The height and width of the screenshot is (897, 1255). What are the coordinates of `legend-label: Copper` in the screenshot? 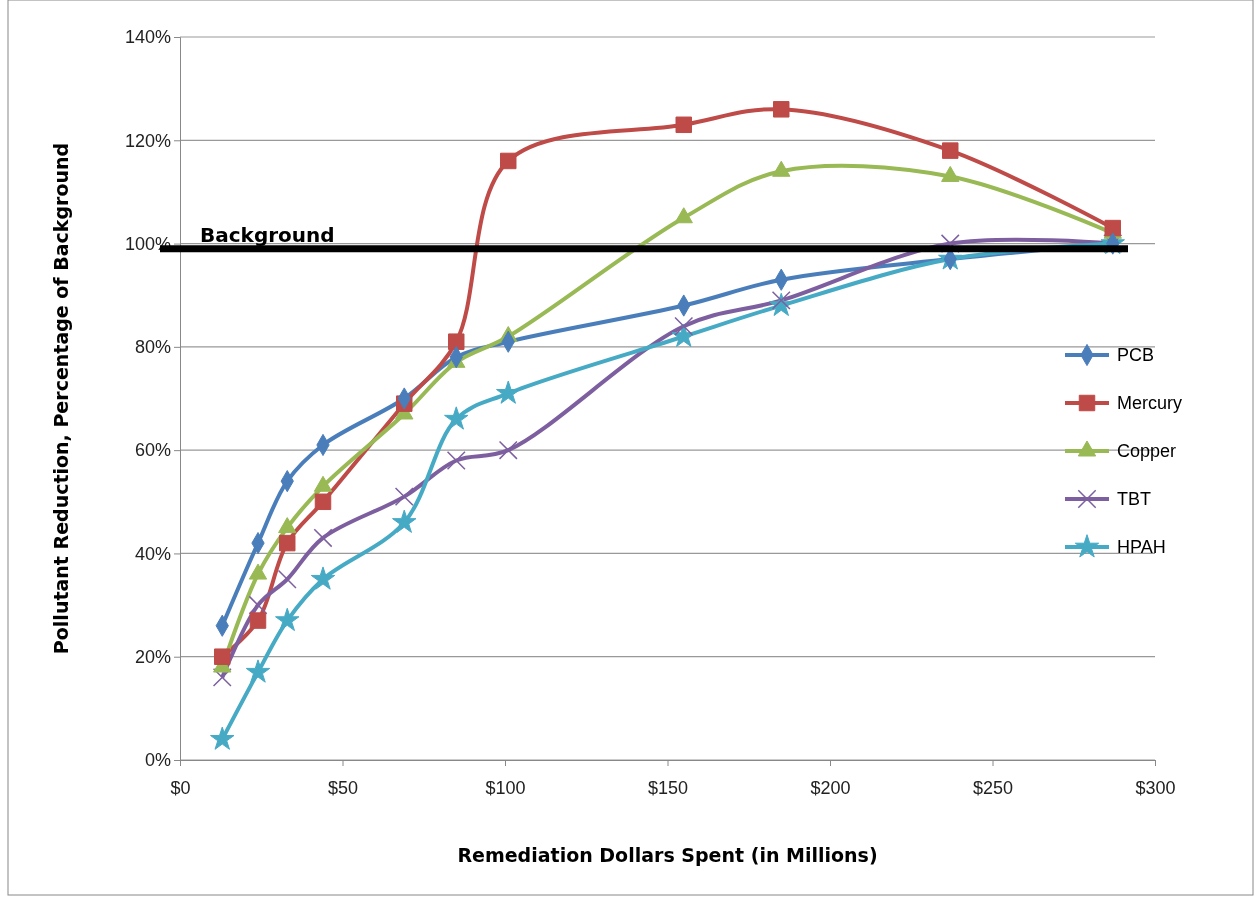 It's located at (1147, 451).